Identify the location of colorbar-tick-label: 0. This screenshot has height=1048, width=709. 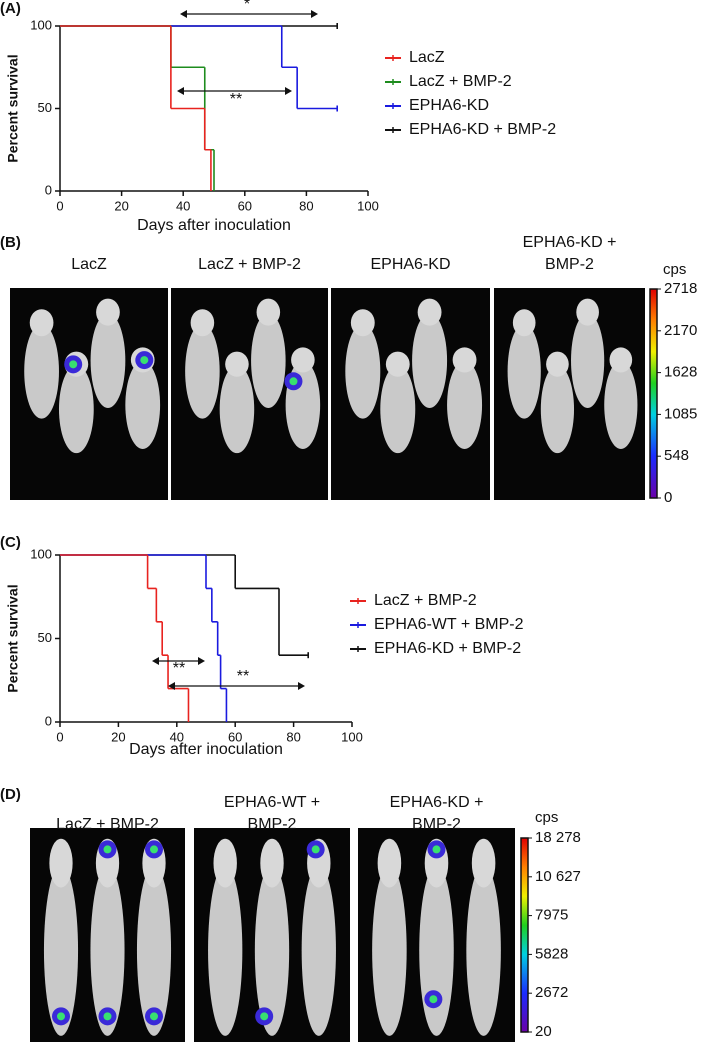
(668, 497).